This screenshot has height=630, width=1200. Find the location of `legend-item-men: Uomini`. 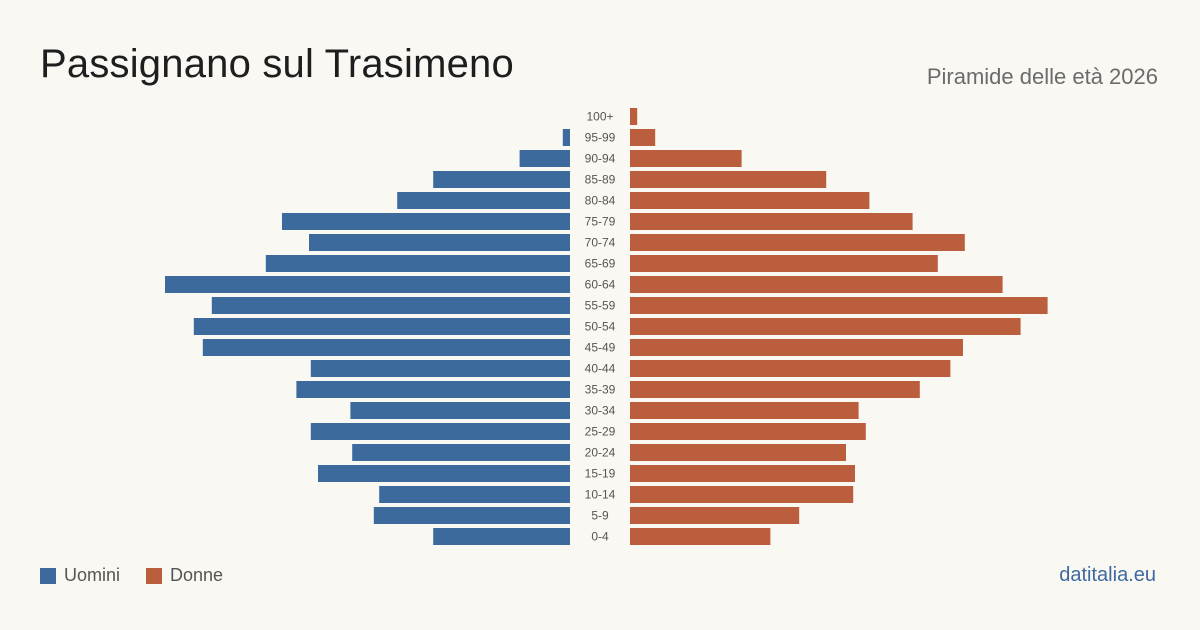

legend-item-men: Uomini is located at coordinates (80, 575).